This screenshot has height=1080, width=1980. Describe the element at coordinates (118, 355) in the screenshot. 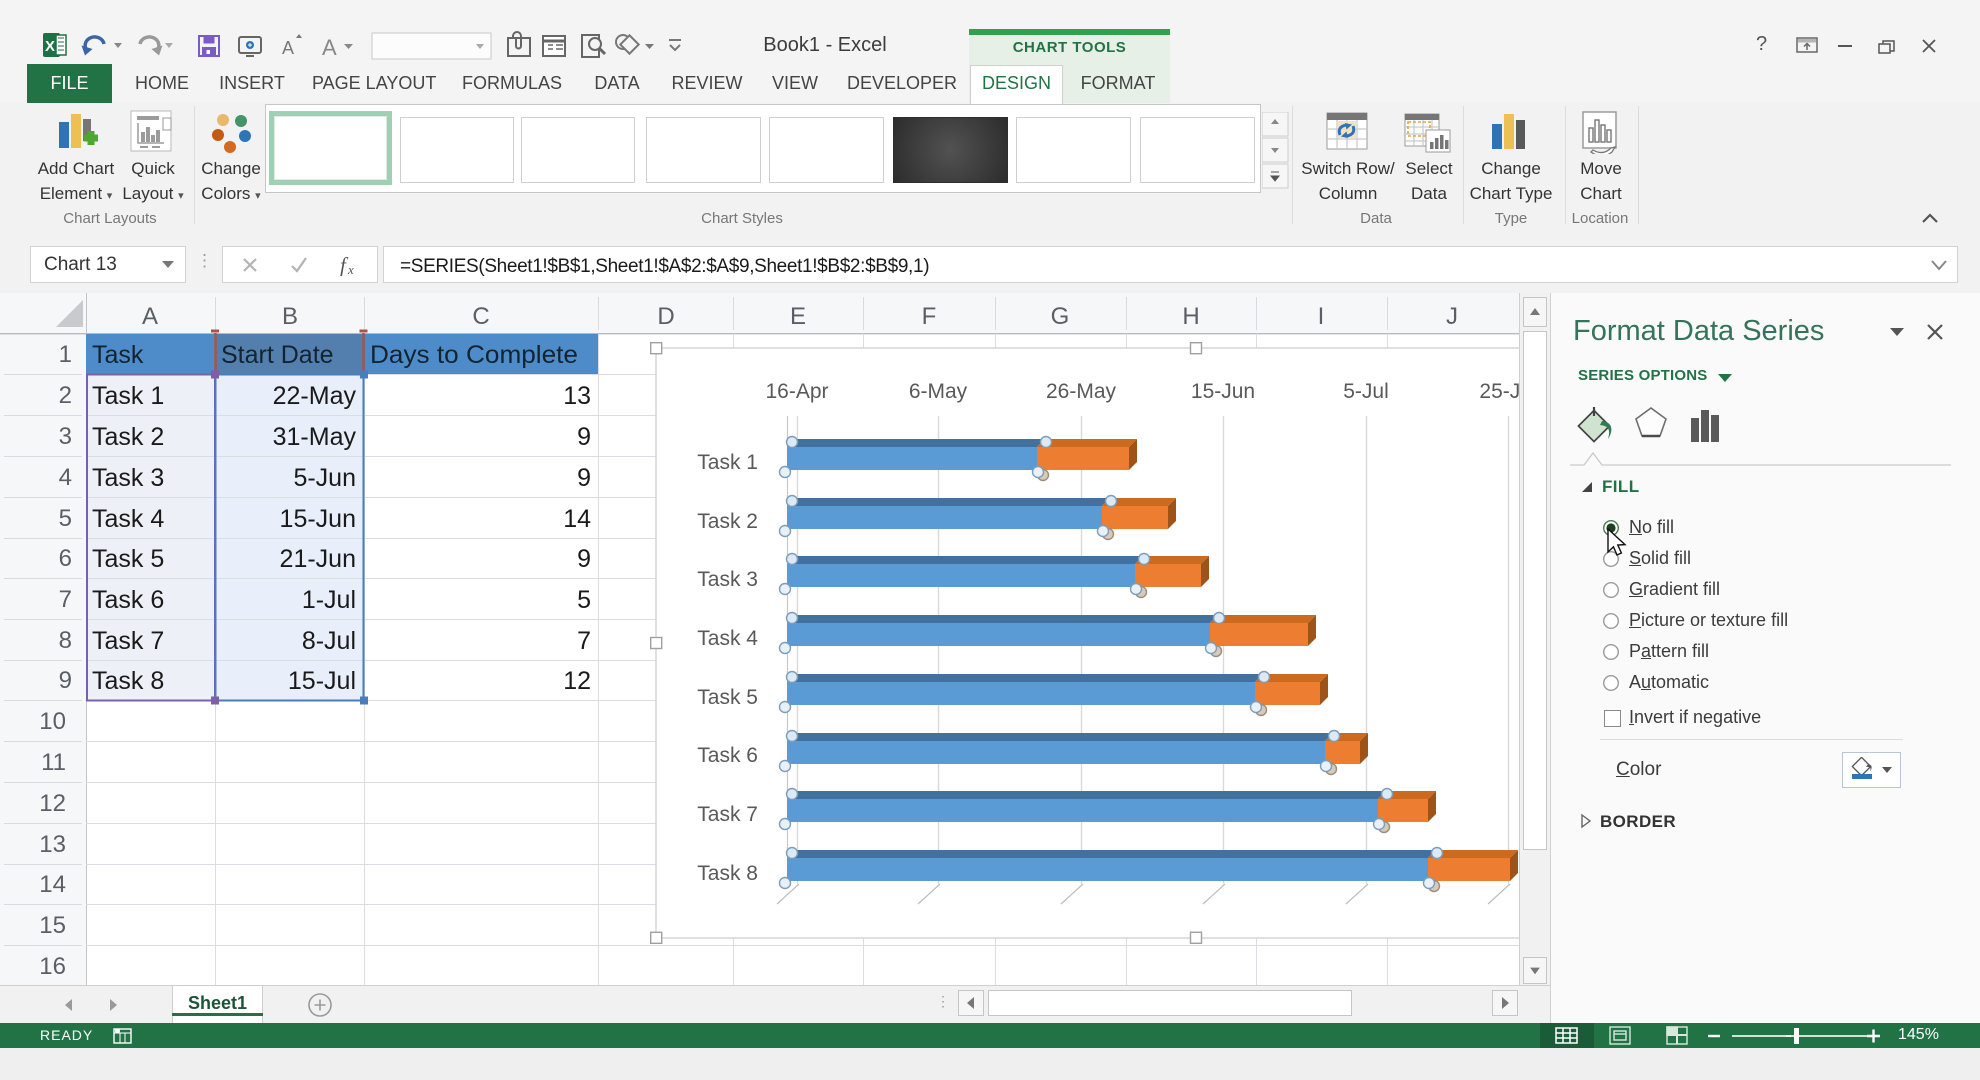

I see `svg-text: Task` at that location.